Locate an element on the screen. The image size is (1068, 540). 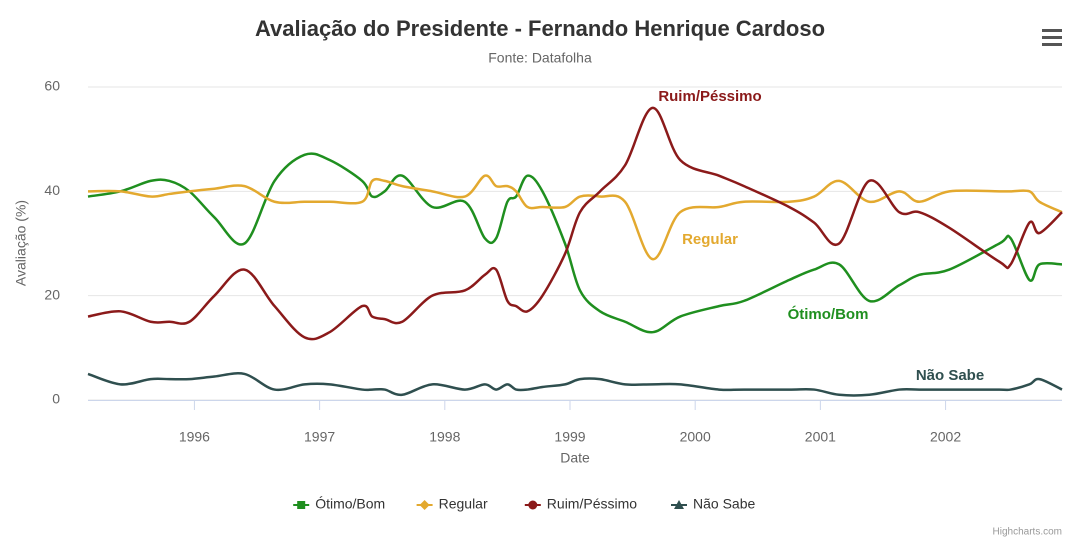
y-tick-label: 60 is located at coordinates (52, 86).